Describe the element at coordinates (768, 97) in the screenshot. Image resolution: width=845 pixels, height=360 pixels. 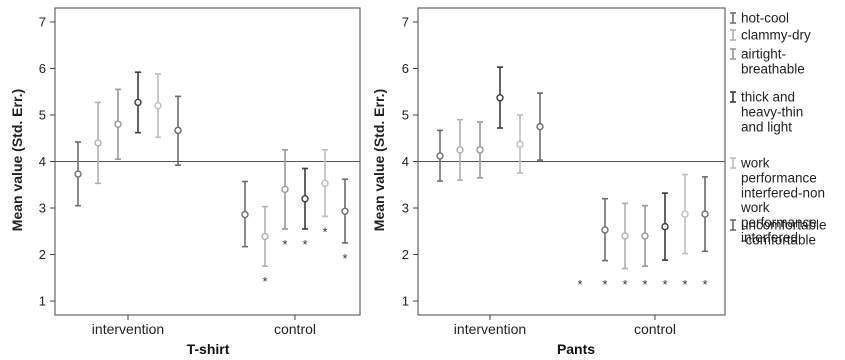
I see `legend-label: thick and` at that location.